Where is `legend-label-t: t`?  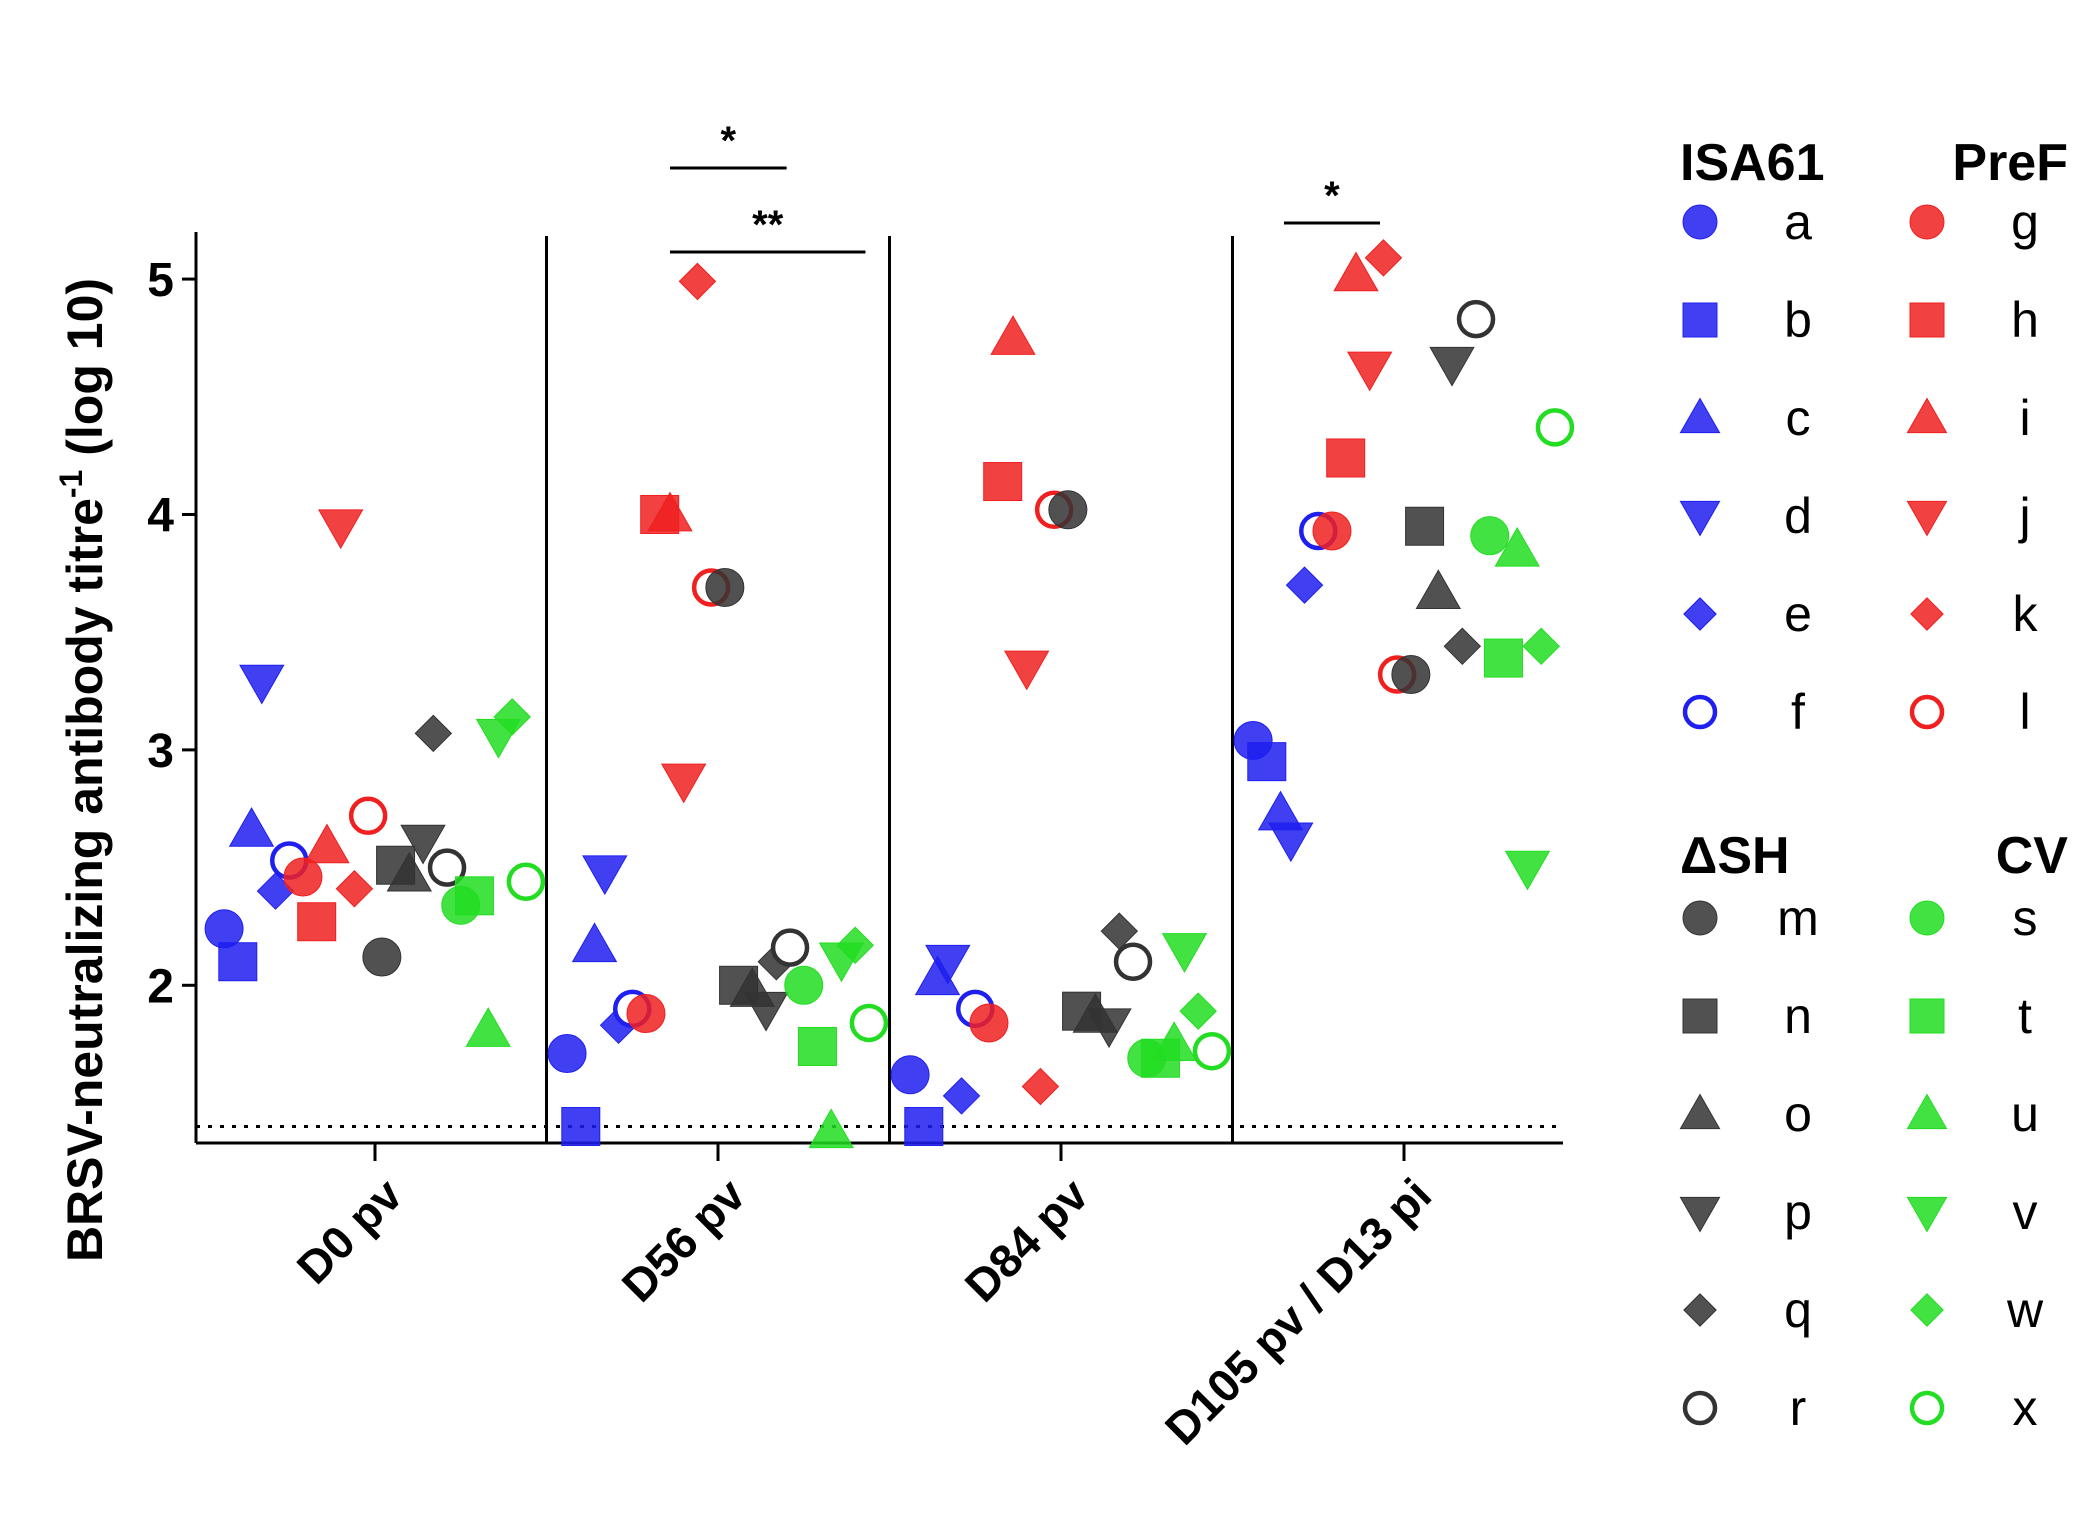
legend-label-t: t is located at coordinates (2025, 1016).